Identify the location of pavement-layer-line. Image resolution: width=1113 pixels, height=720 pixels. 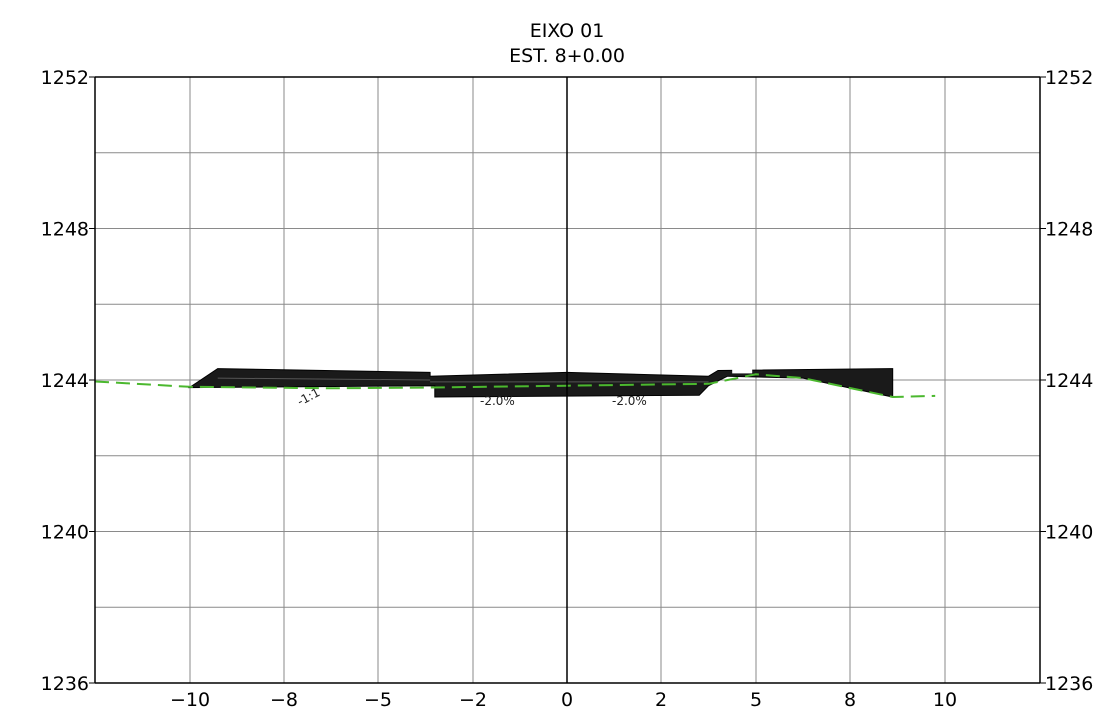
(324, 379).